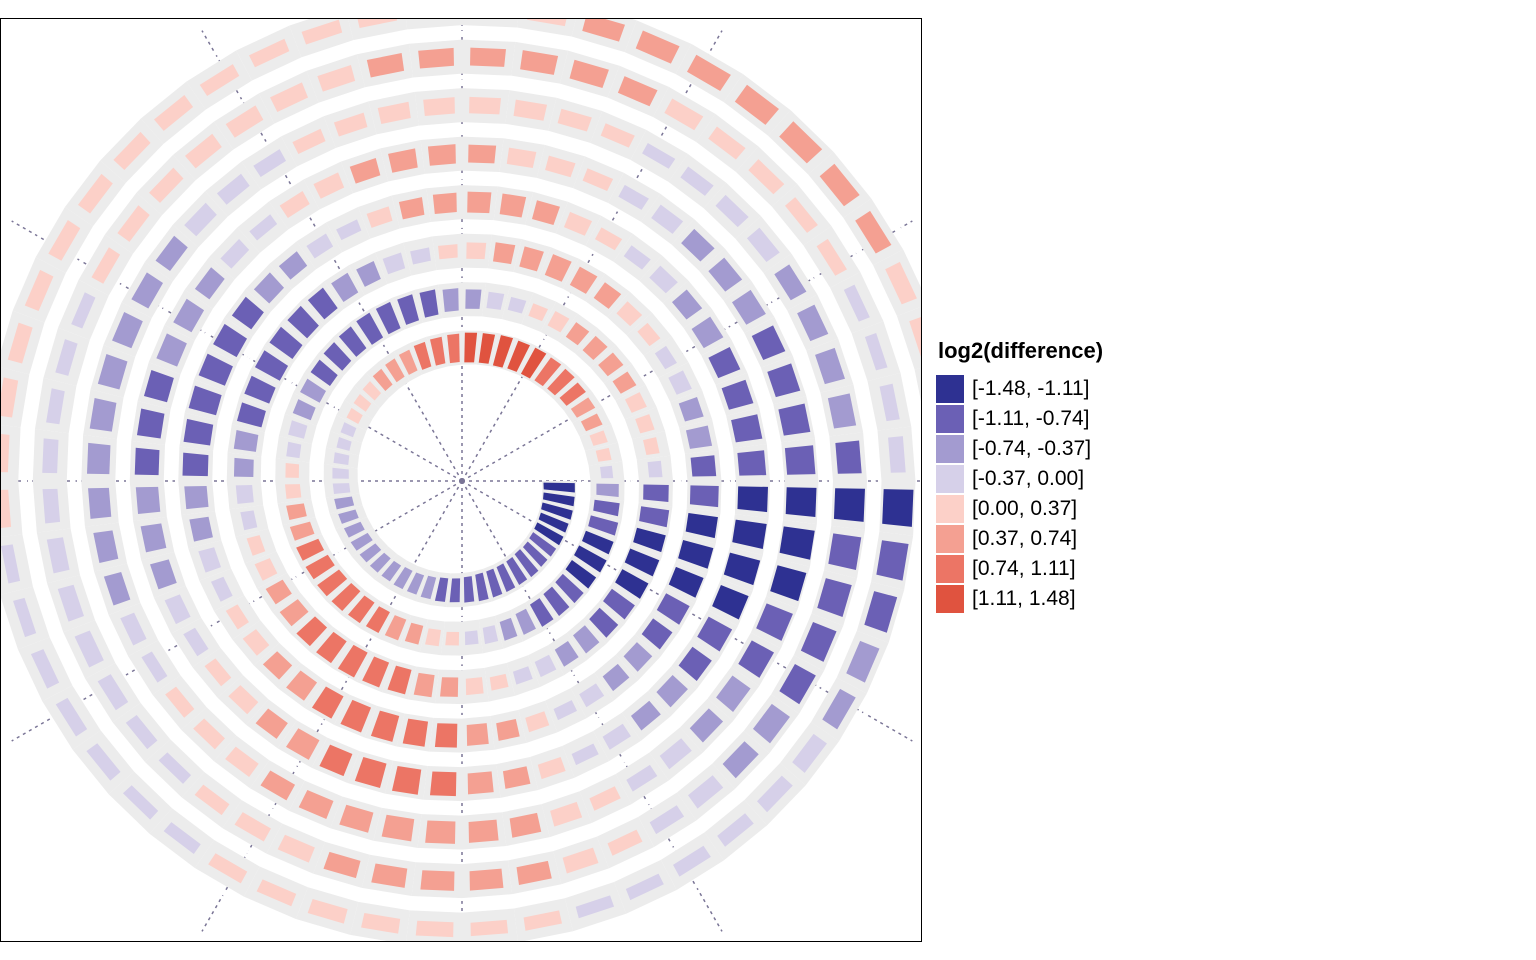  Describe the element at coordinates (1024, 568) in the screenshot. I see `legend-label: [0.74, 1.11]` at that location.